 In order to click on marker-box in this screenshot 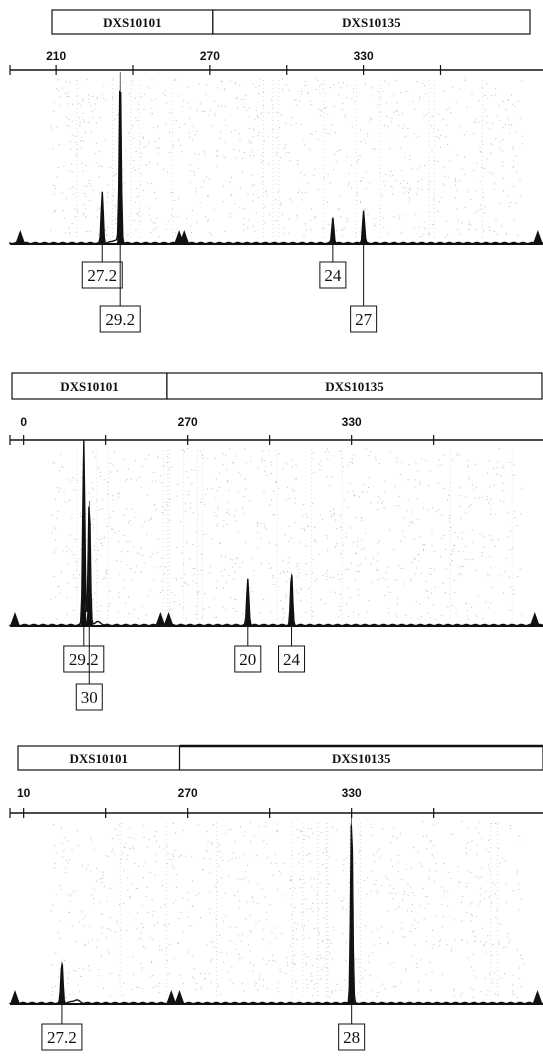, I will do `click(354, 386)`.